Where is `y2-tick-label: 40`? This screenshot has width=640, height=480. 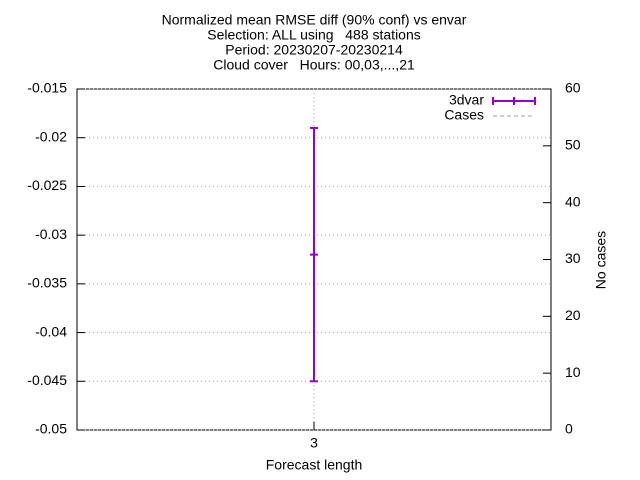
y2-tick-label: 40 is located at coordinates (573, 201).